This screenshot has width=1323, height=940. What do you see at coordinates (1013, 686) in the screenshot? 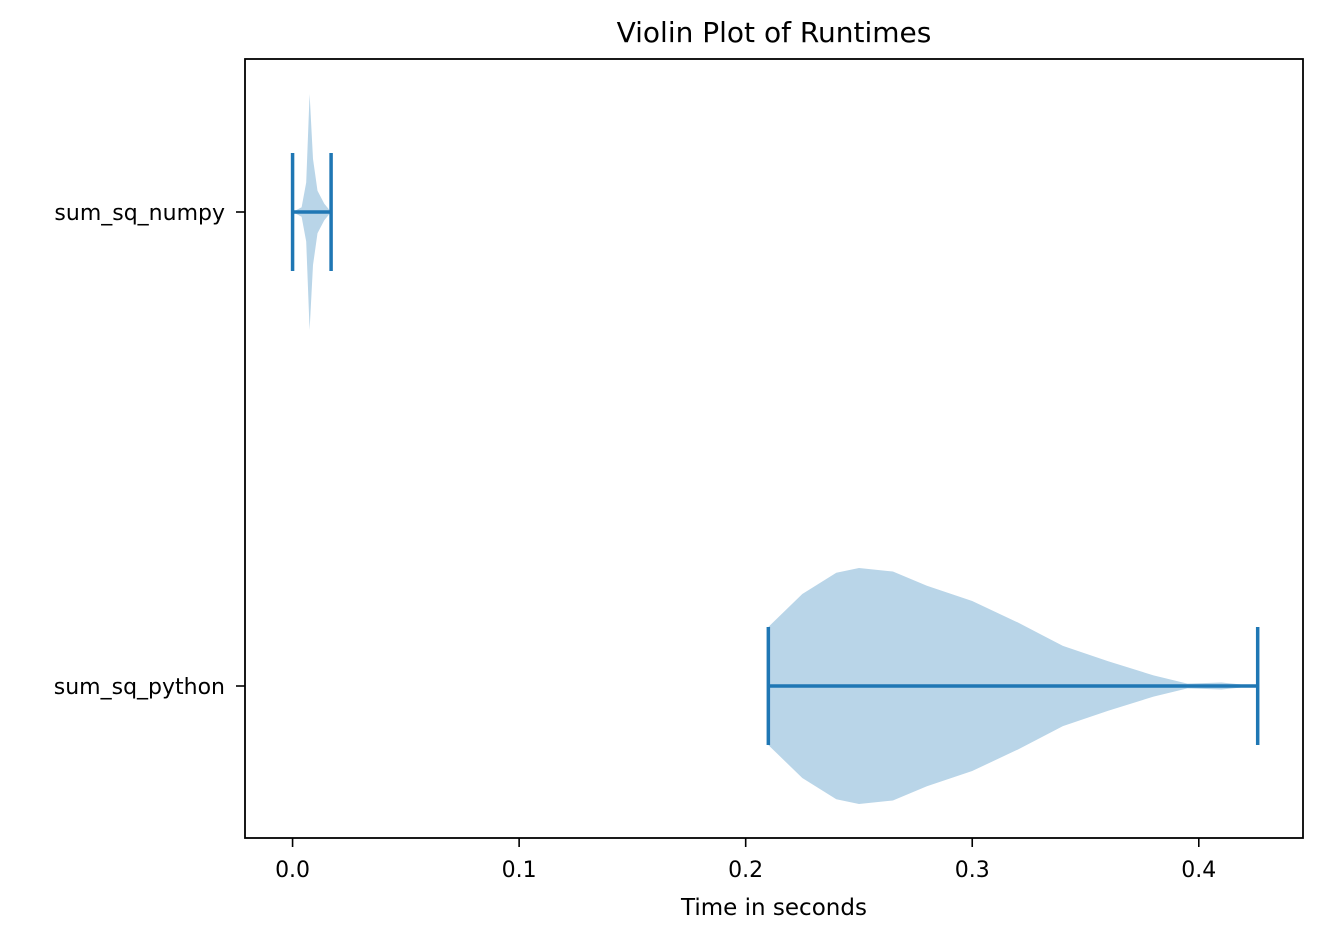
I see `violin-sum_sq_python` at bounding box center [1013, 686].